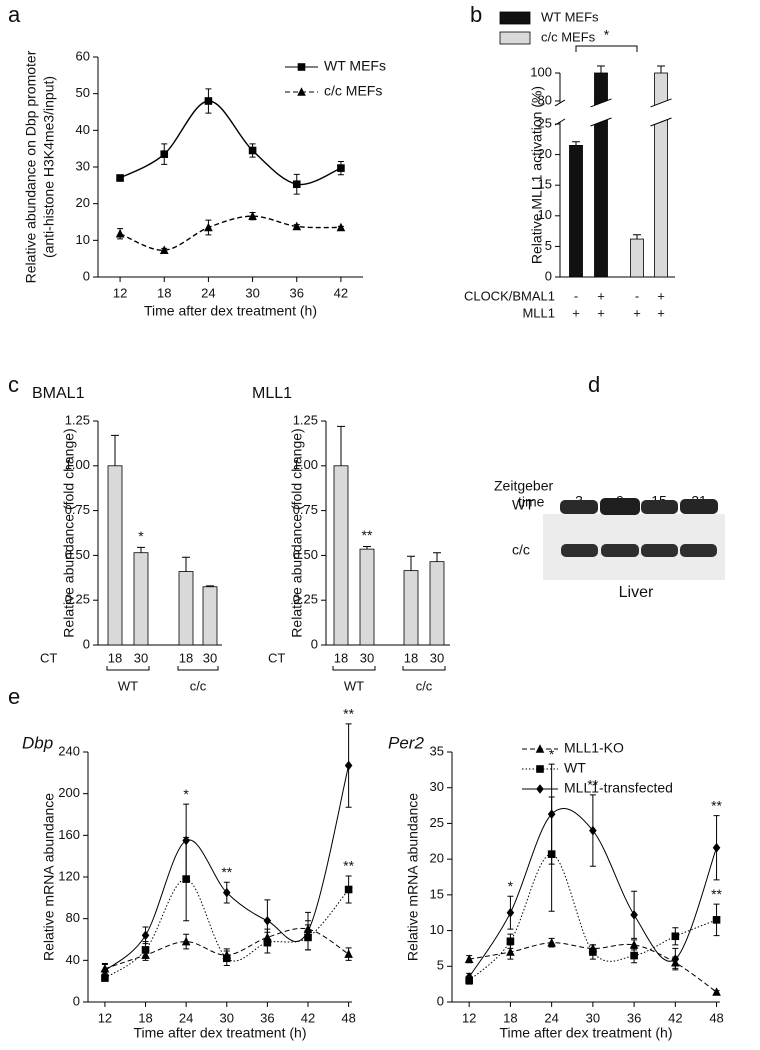  Describe the element at coordinates (469, 1017) in the screenshot. I see `x-tick-label: 12` at that location.